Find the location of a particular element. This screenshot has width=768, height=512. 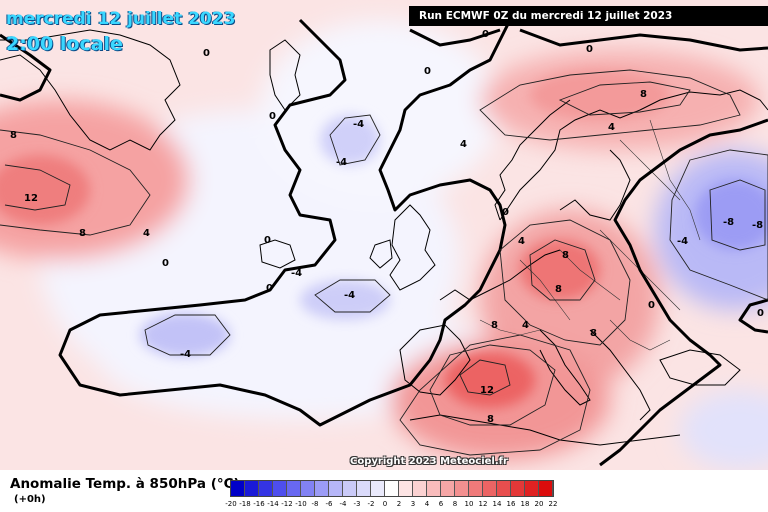

color-scale is located at coordinates (392, 488).